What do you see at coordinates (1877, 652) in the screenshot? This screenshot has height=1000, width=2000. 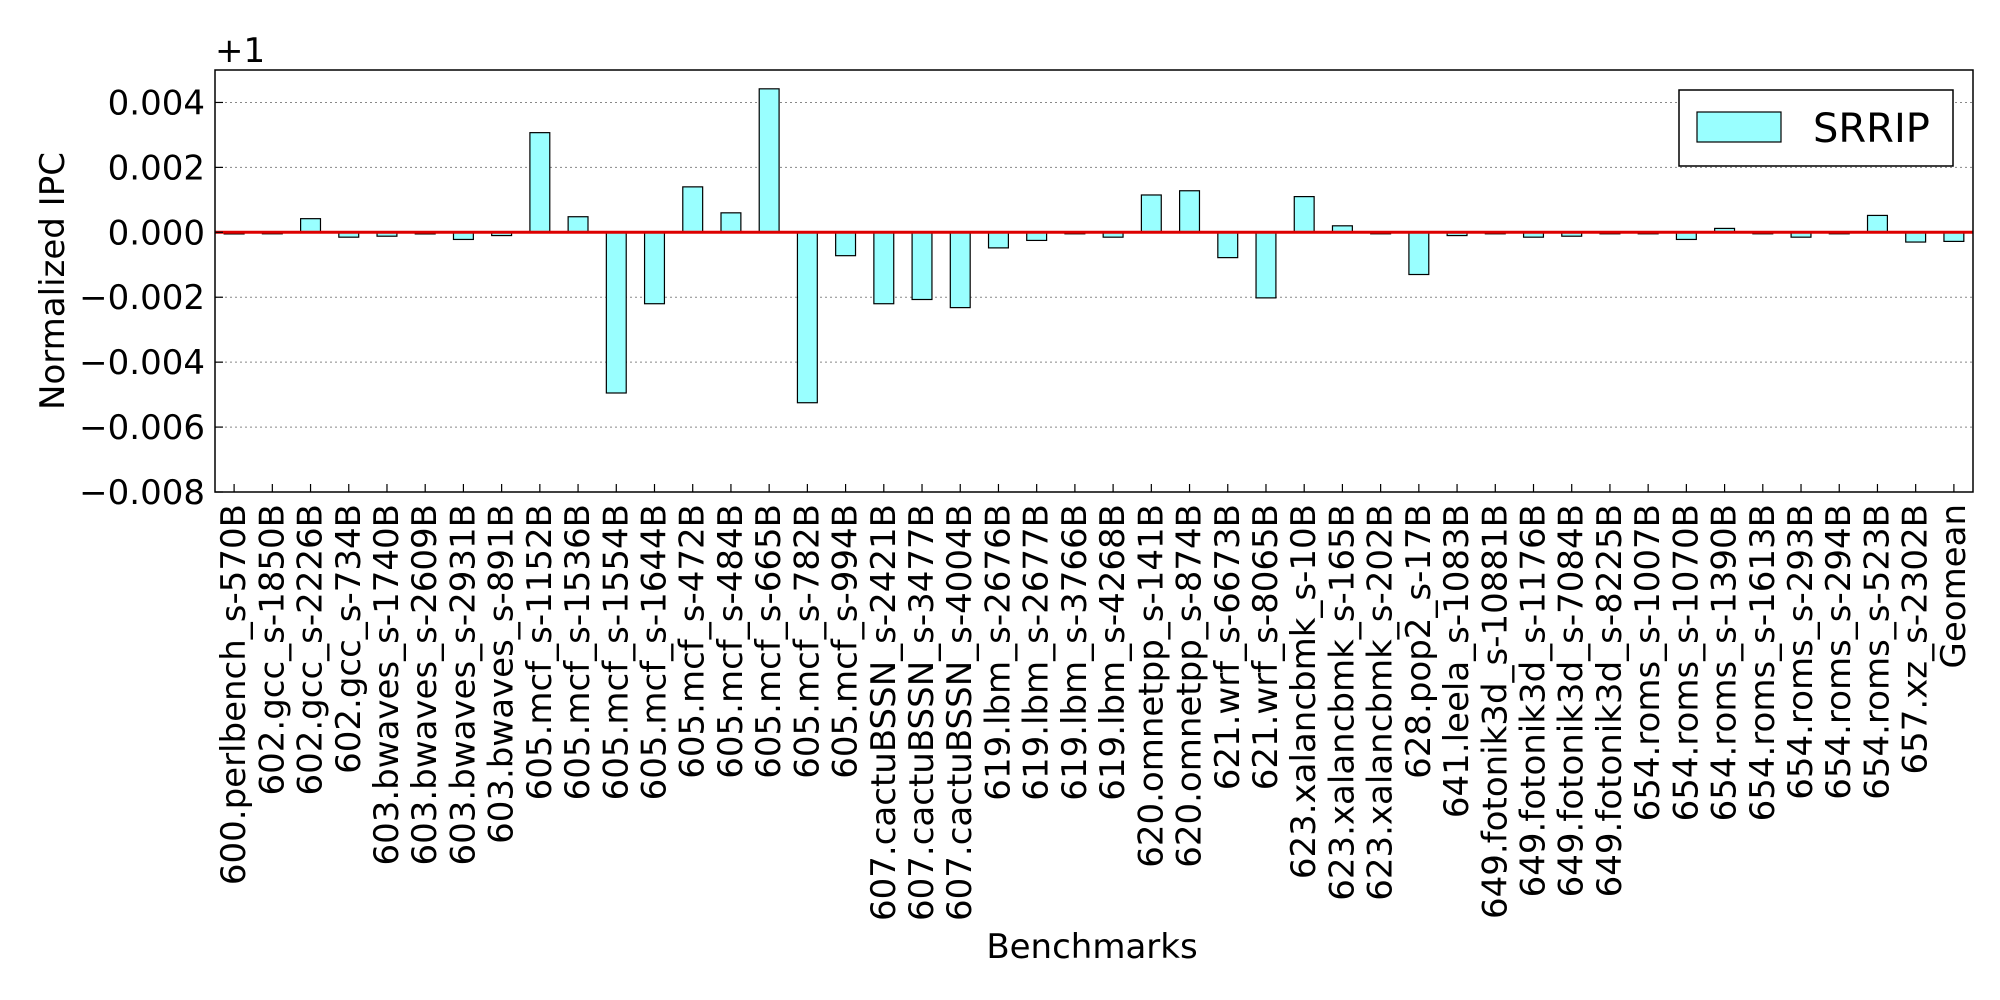 I see `x-tick-label: 654.roms_s-523B` at bounding box center [1877, 652].